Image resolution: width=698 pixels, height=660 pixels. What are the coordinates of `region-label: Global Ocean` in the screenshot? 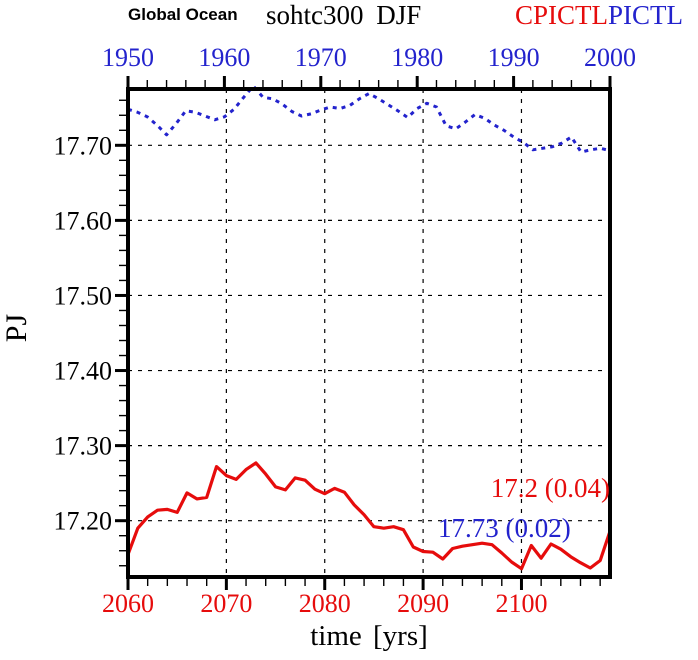 It's located at (183, 14).